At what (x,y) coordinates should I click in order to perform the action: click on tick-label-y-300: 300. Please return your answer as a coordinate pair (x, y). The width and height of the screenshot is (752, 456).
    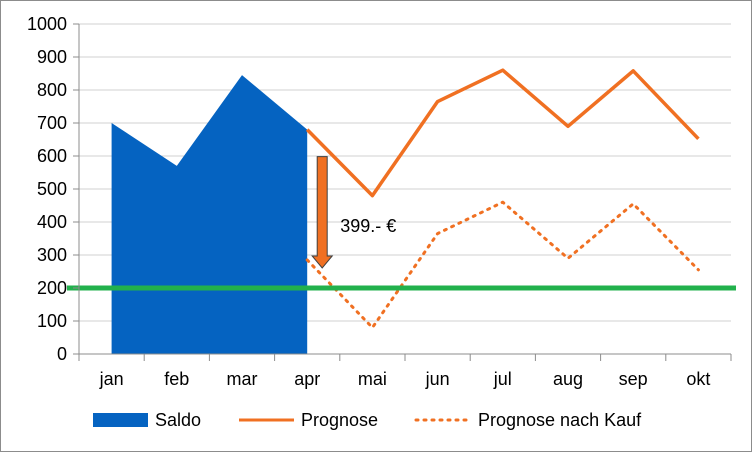
    Looking at the image, I should click on (52, 255).